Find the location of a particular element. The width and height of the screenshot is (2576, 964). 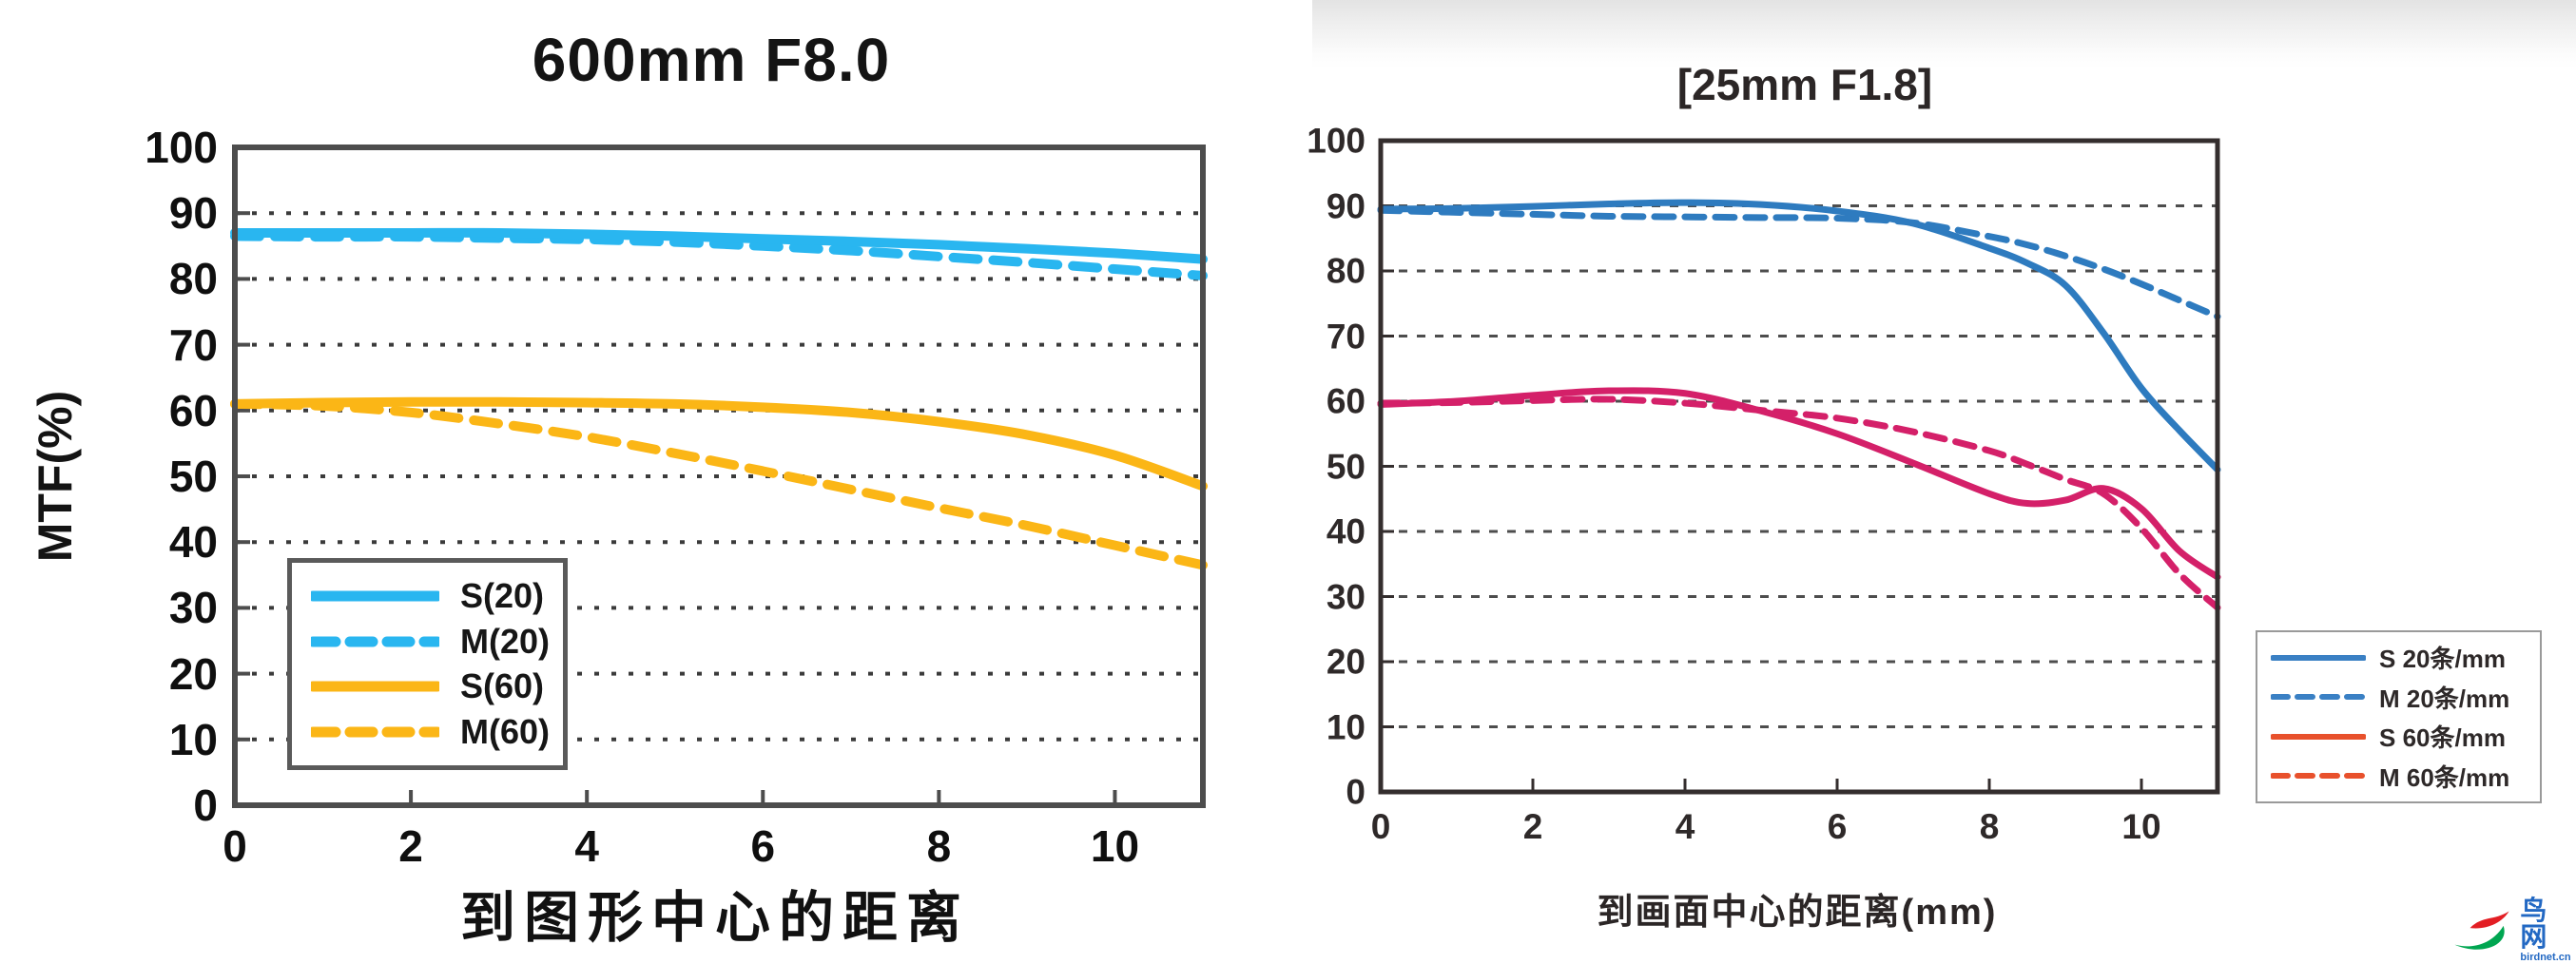

x-axis-title-right: 到画面中心的距离(mm) is located at coordinates (1797, 913).